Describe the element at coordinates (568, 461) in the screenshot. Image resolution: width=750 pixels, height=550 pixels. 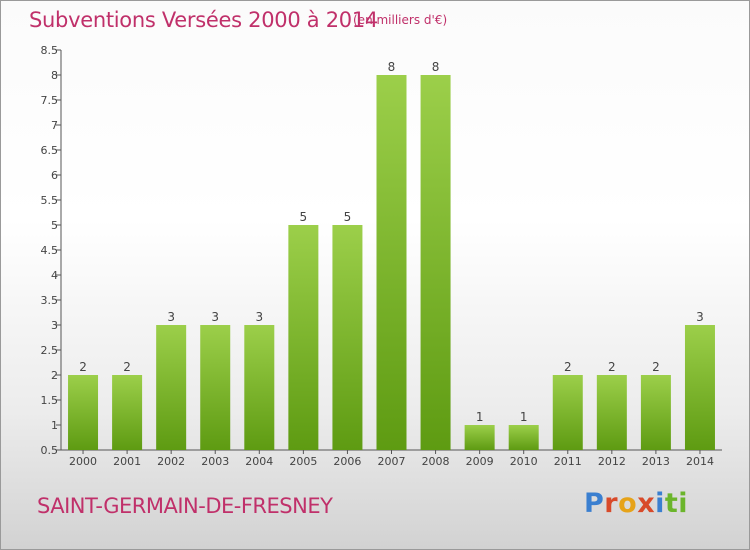
I see `x-tick-label: 2011` at that location.